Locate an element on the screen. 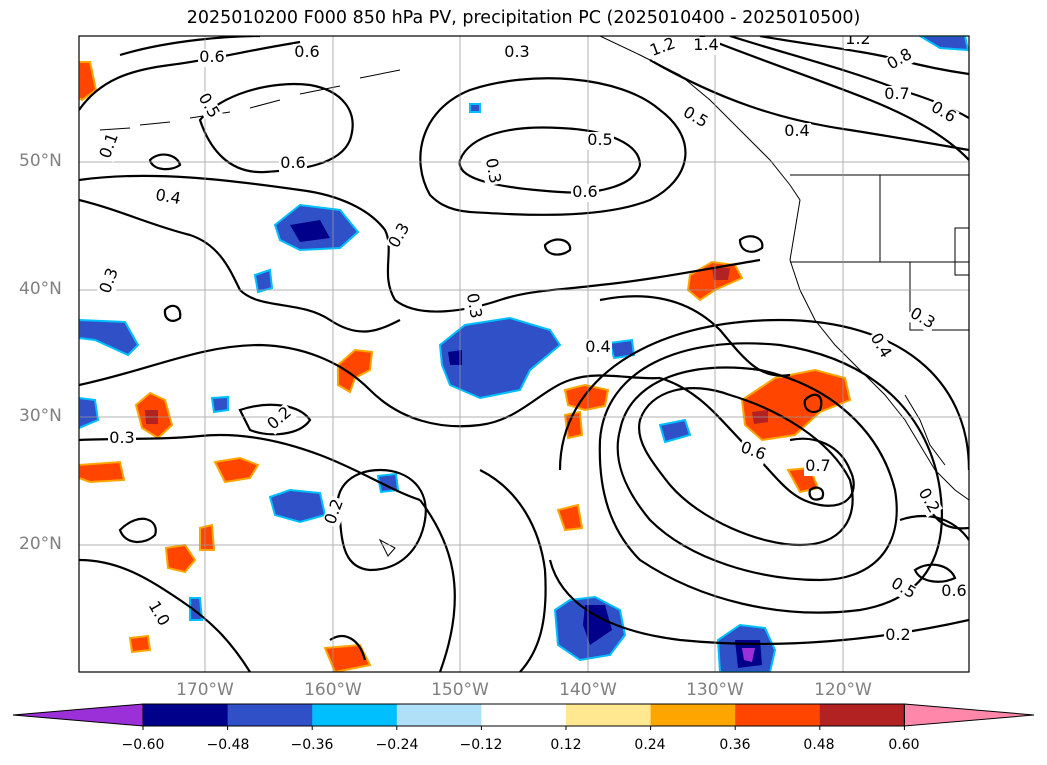  colorbar-tick-label: −0.48 is located at coordinates (228, 745).